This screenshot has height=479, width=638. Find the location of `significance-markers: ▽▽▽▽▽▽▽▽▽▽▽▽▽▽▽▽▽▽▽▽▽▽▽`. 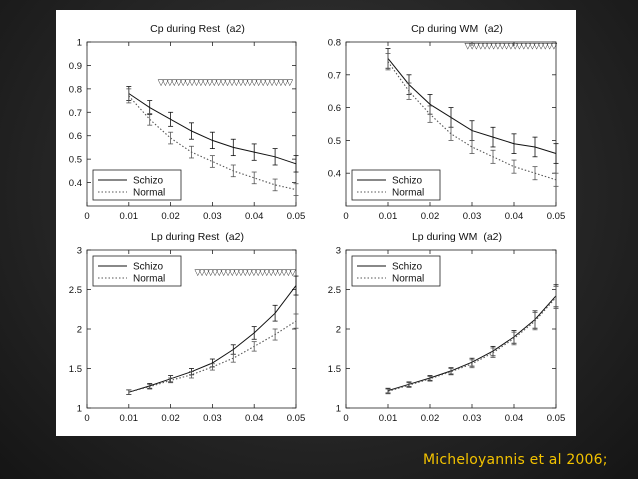

significance-markers: ▽▽▽▽▽▽▽▽▽▽▽▽▽▽▽▽▽▽▽▽▽▽▽ is located at coordinates (245, 272).